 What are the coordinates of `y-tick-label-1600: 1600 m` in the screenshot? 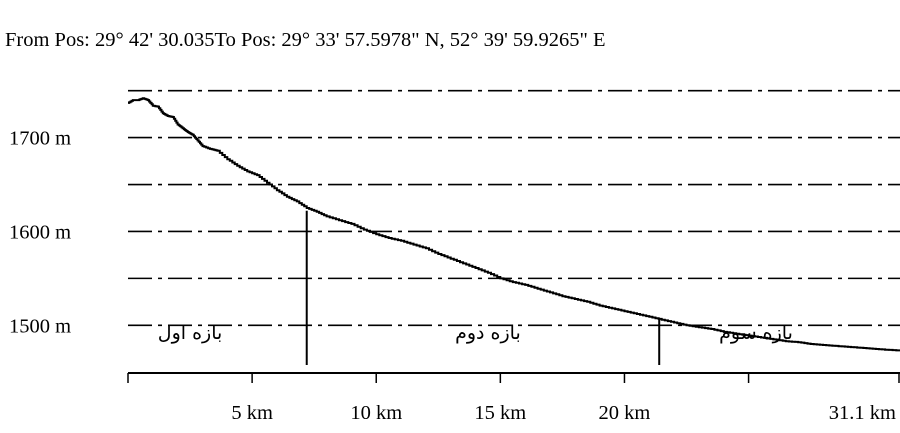 It's located at (40, 232).